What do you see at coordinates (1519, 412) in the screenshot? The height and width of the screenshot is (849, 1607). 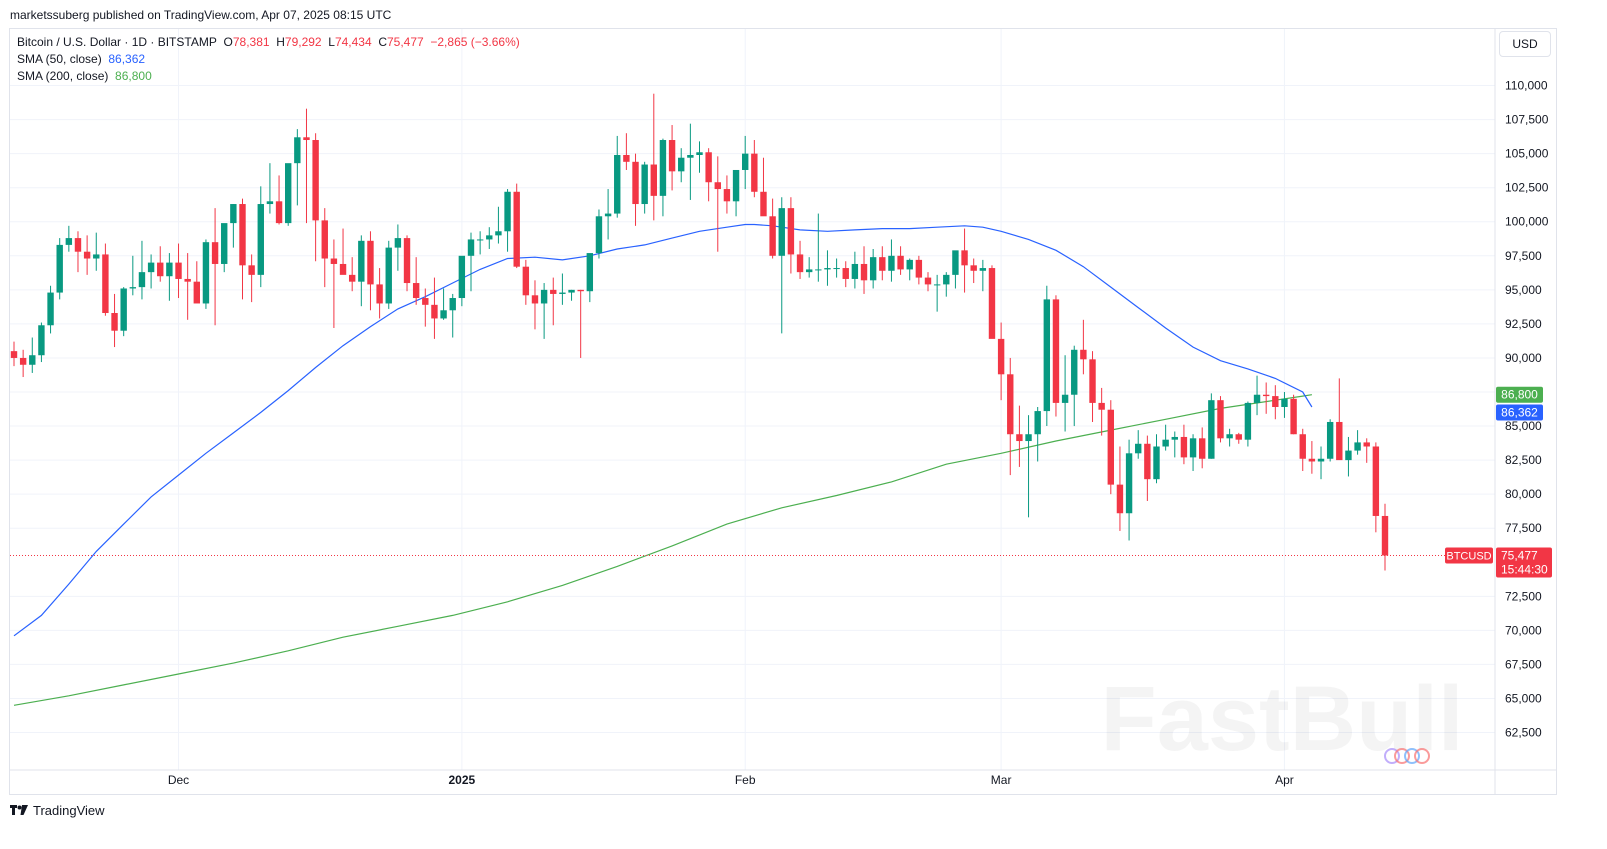 I see `sma50-price-tag: 86,362` at bounding box center [1519, 412].